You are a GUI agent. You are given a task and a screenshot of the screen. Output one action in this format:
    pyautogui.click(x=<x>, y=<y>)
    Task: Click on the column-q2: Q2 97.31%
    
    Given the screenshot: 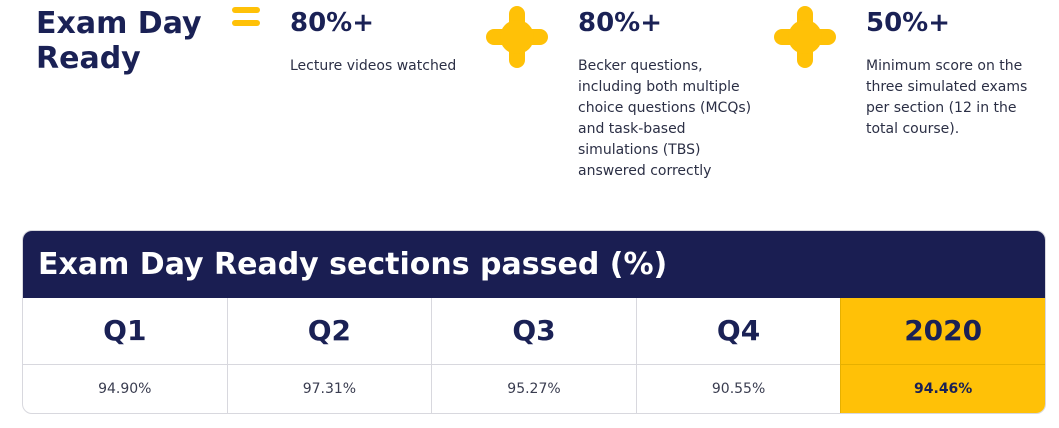 What is the action you would take?
    pyautogui.click(x=329, y=355)
    